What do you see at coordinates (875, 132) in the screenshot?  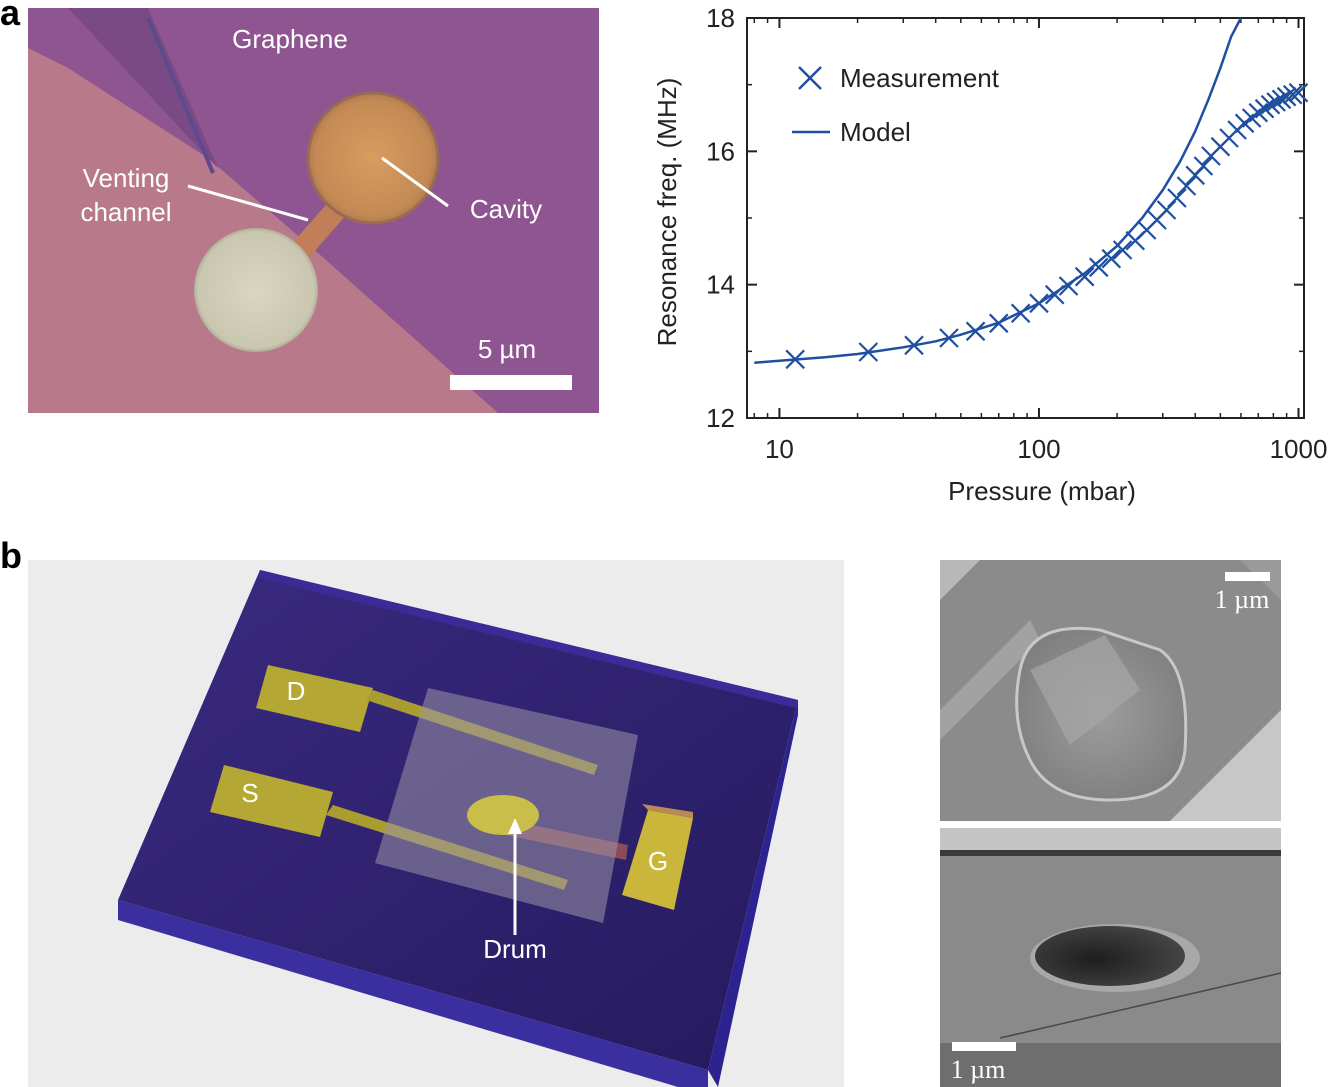 I see `legend-label-model: Model` at bounding box center [875, 132].